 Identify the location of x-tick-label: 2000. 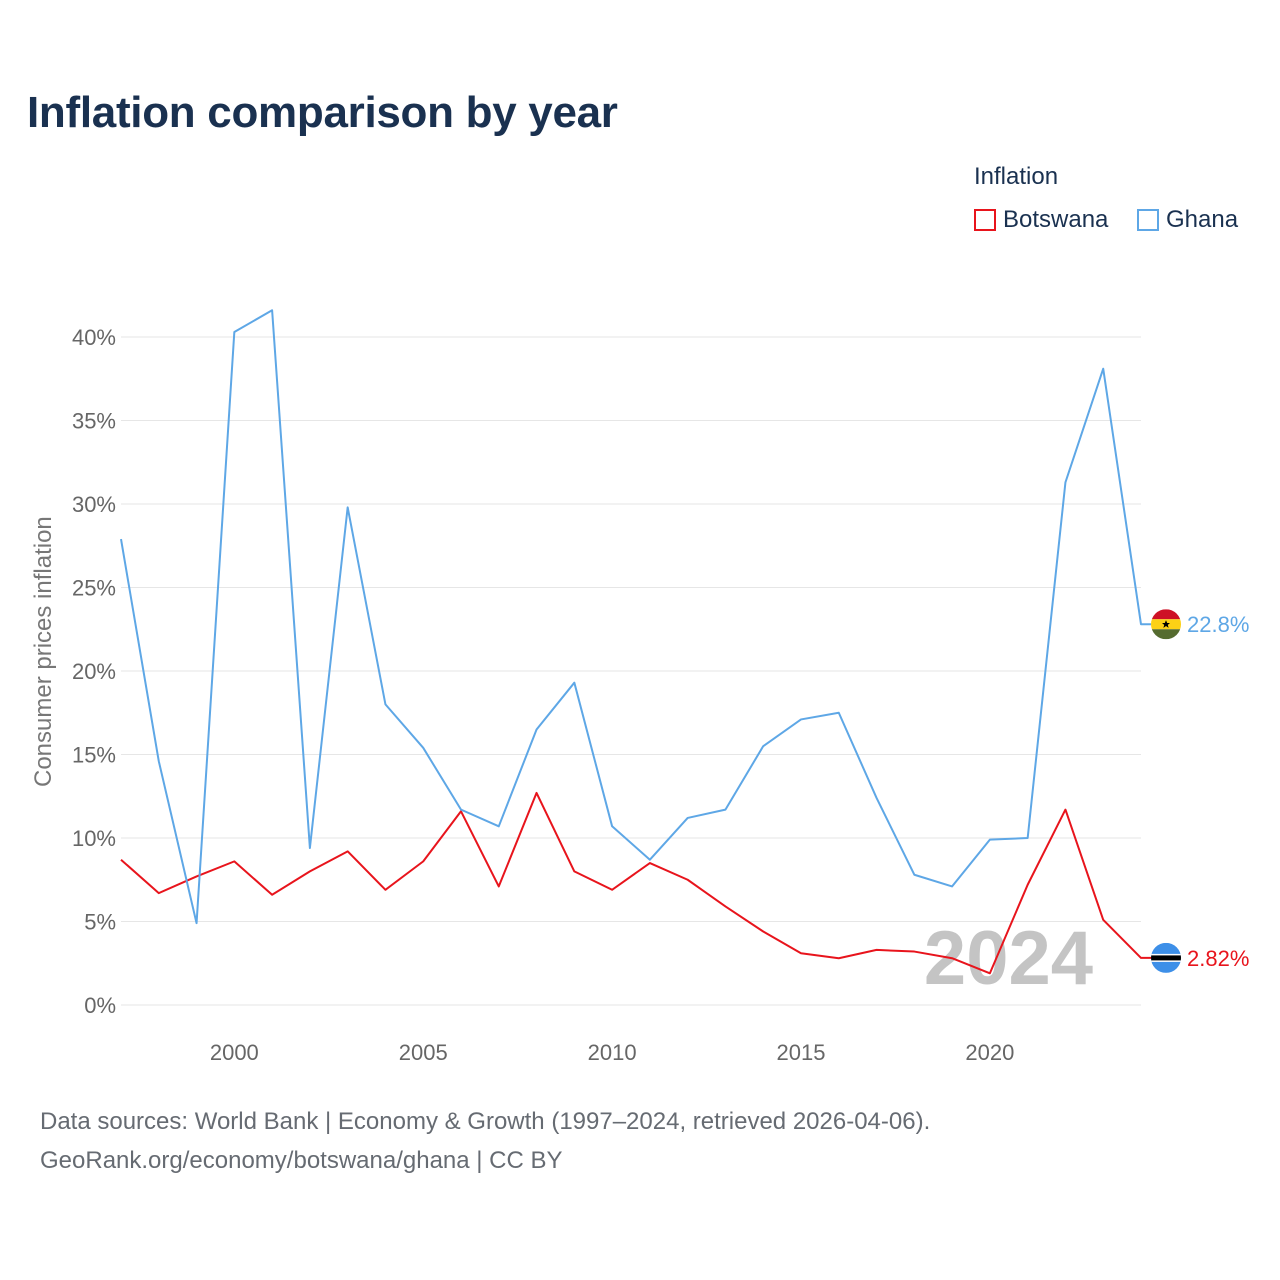
(234, 1052).